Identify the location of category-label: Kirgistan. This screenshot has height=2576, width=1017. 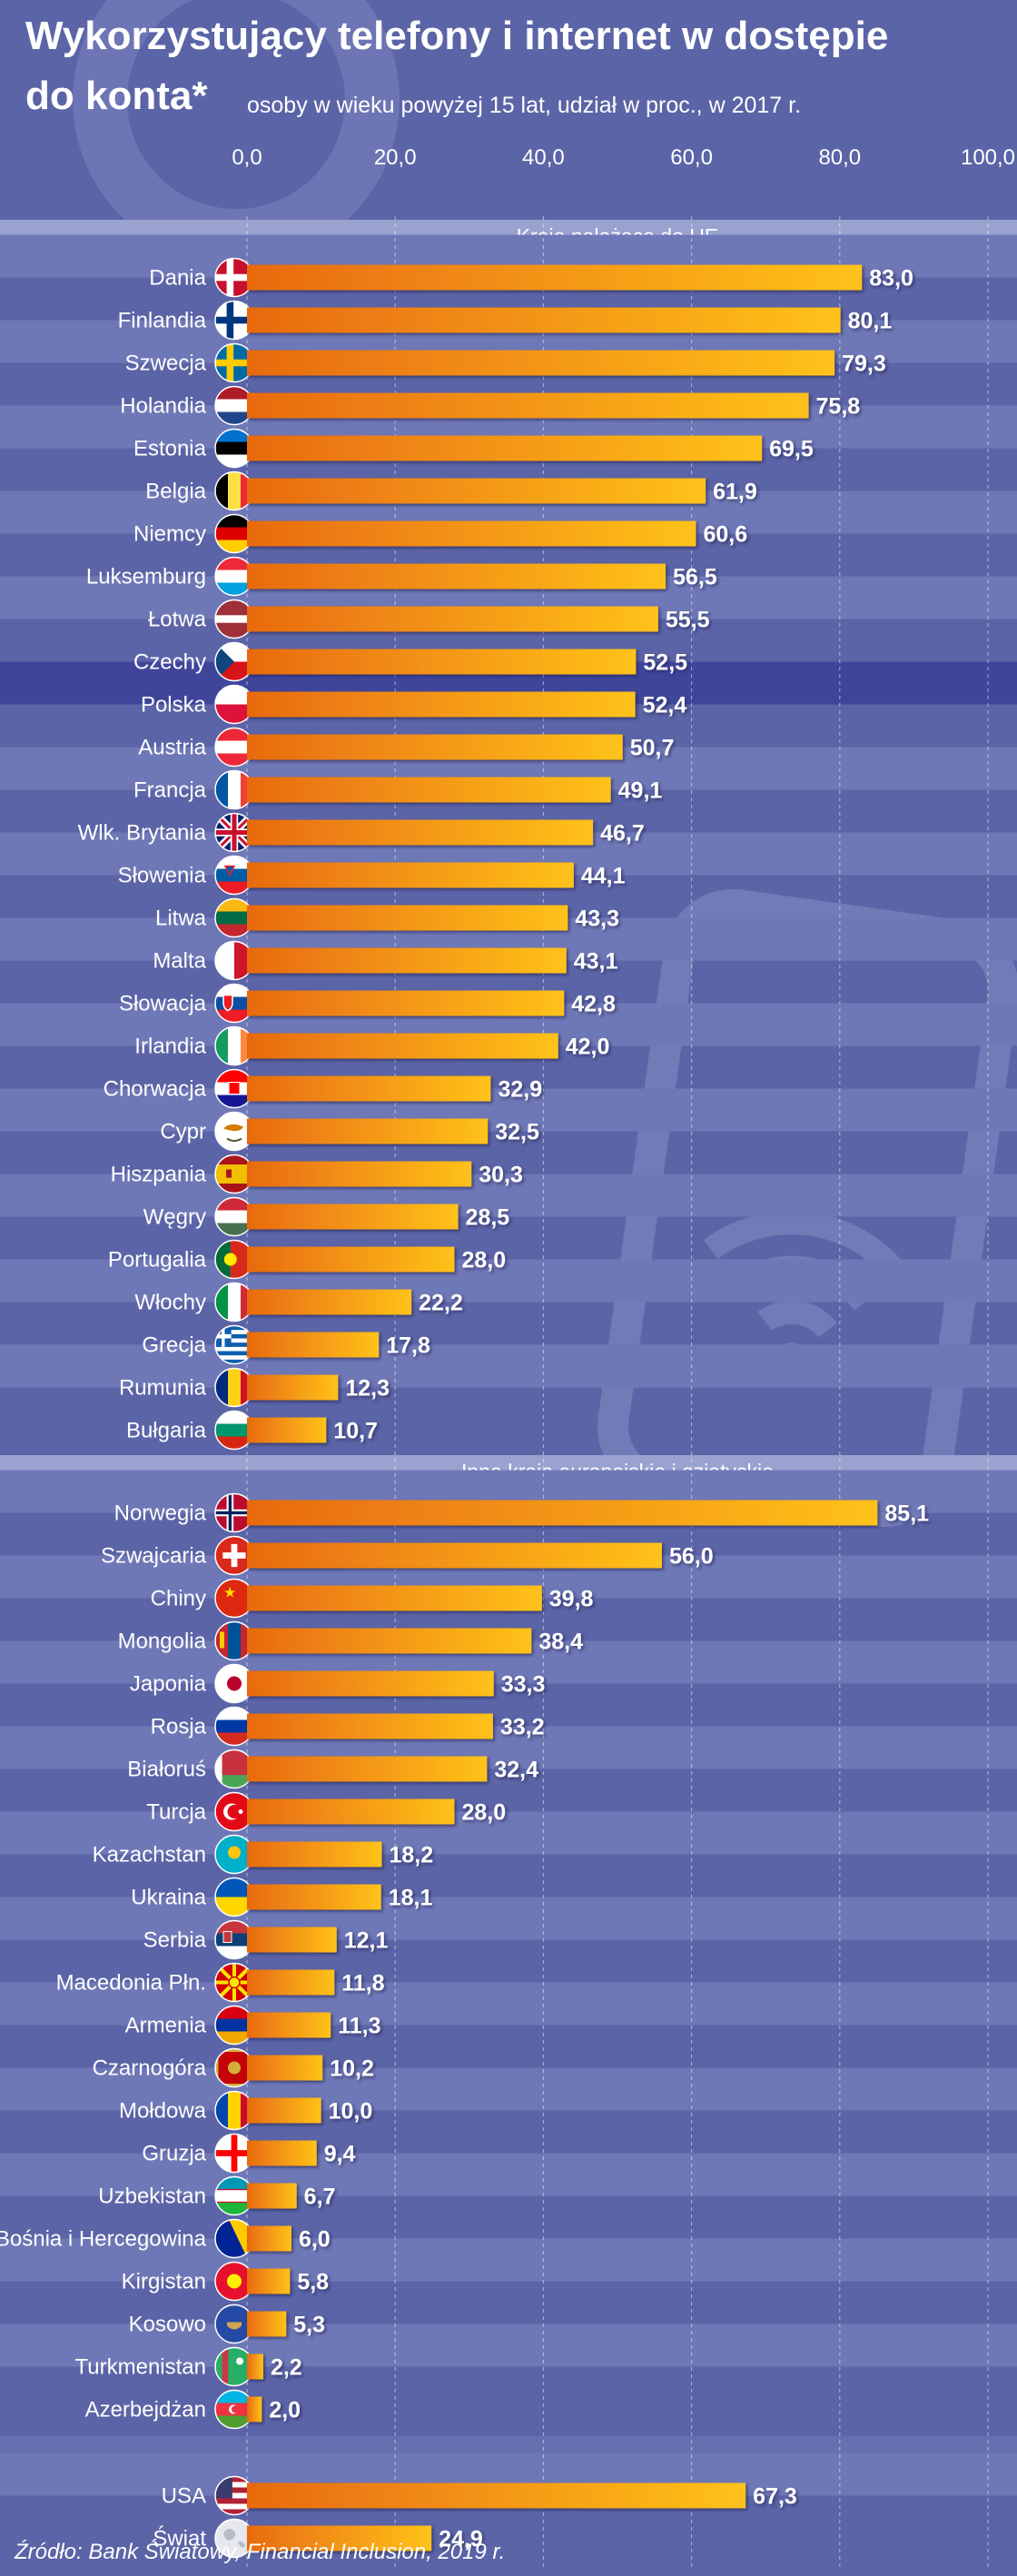
(164, 2282).